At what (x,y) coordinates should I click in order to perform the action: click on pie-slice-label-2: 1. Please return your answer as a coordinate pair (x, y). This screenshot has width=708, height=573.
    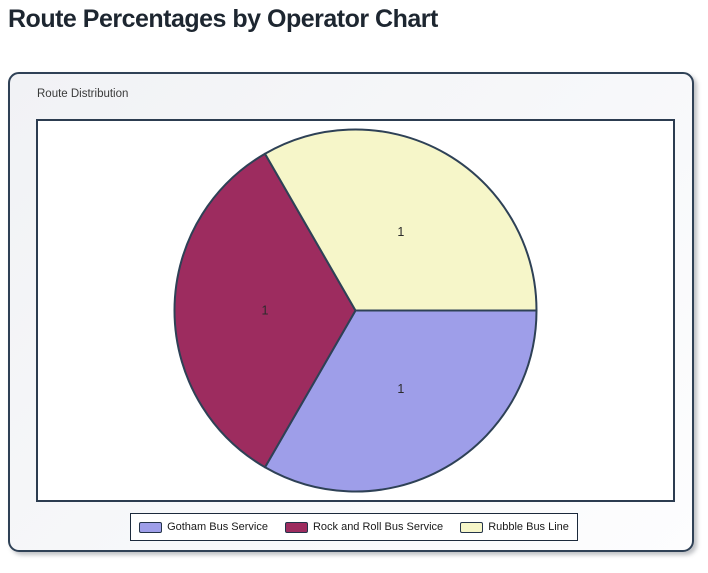
    Looking at the image, I should click on (400, 232).